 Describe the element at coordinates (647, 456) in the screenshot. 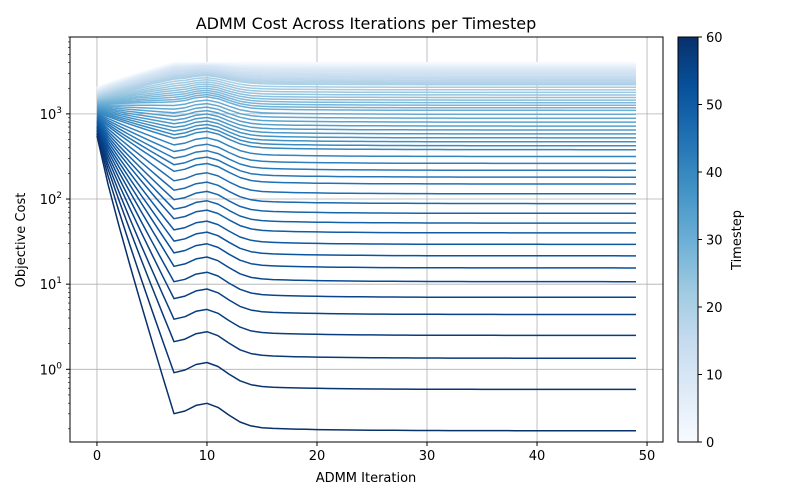

I see `x-tick-label: 50` at that location.